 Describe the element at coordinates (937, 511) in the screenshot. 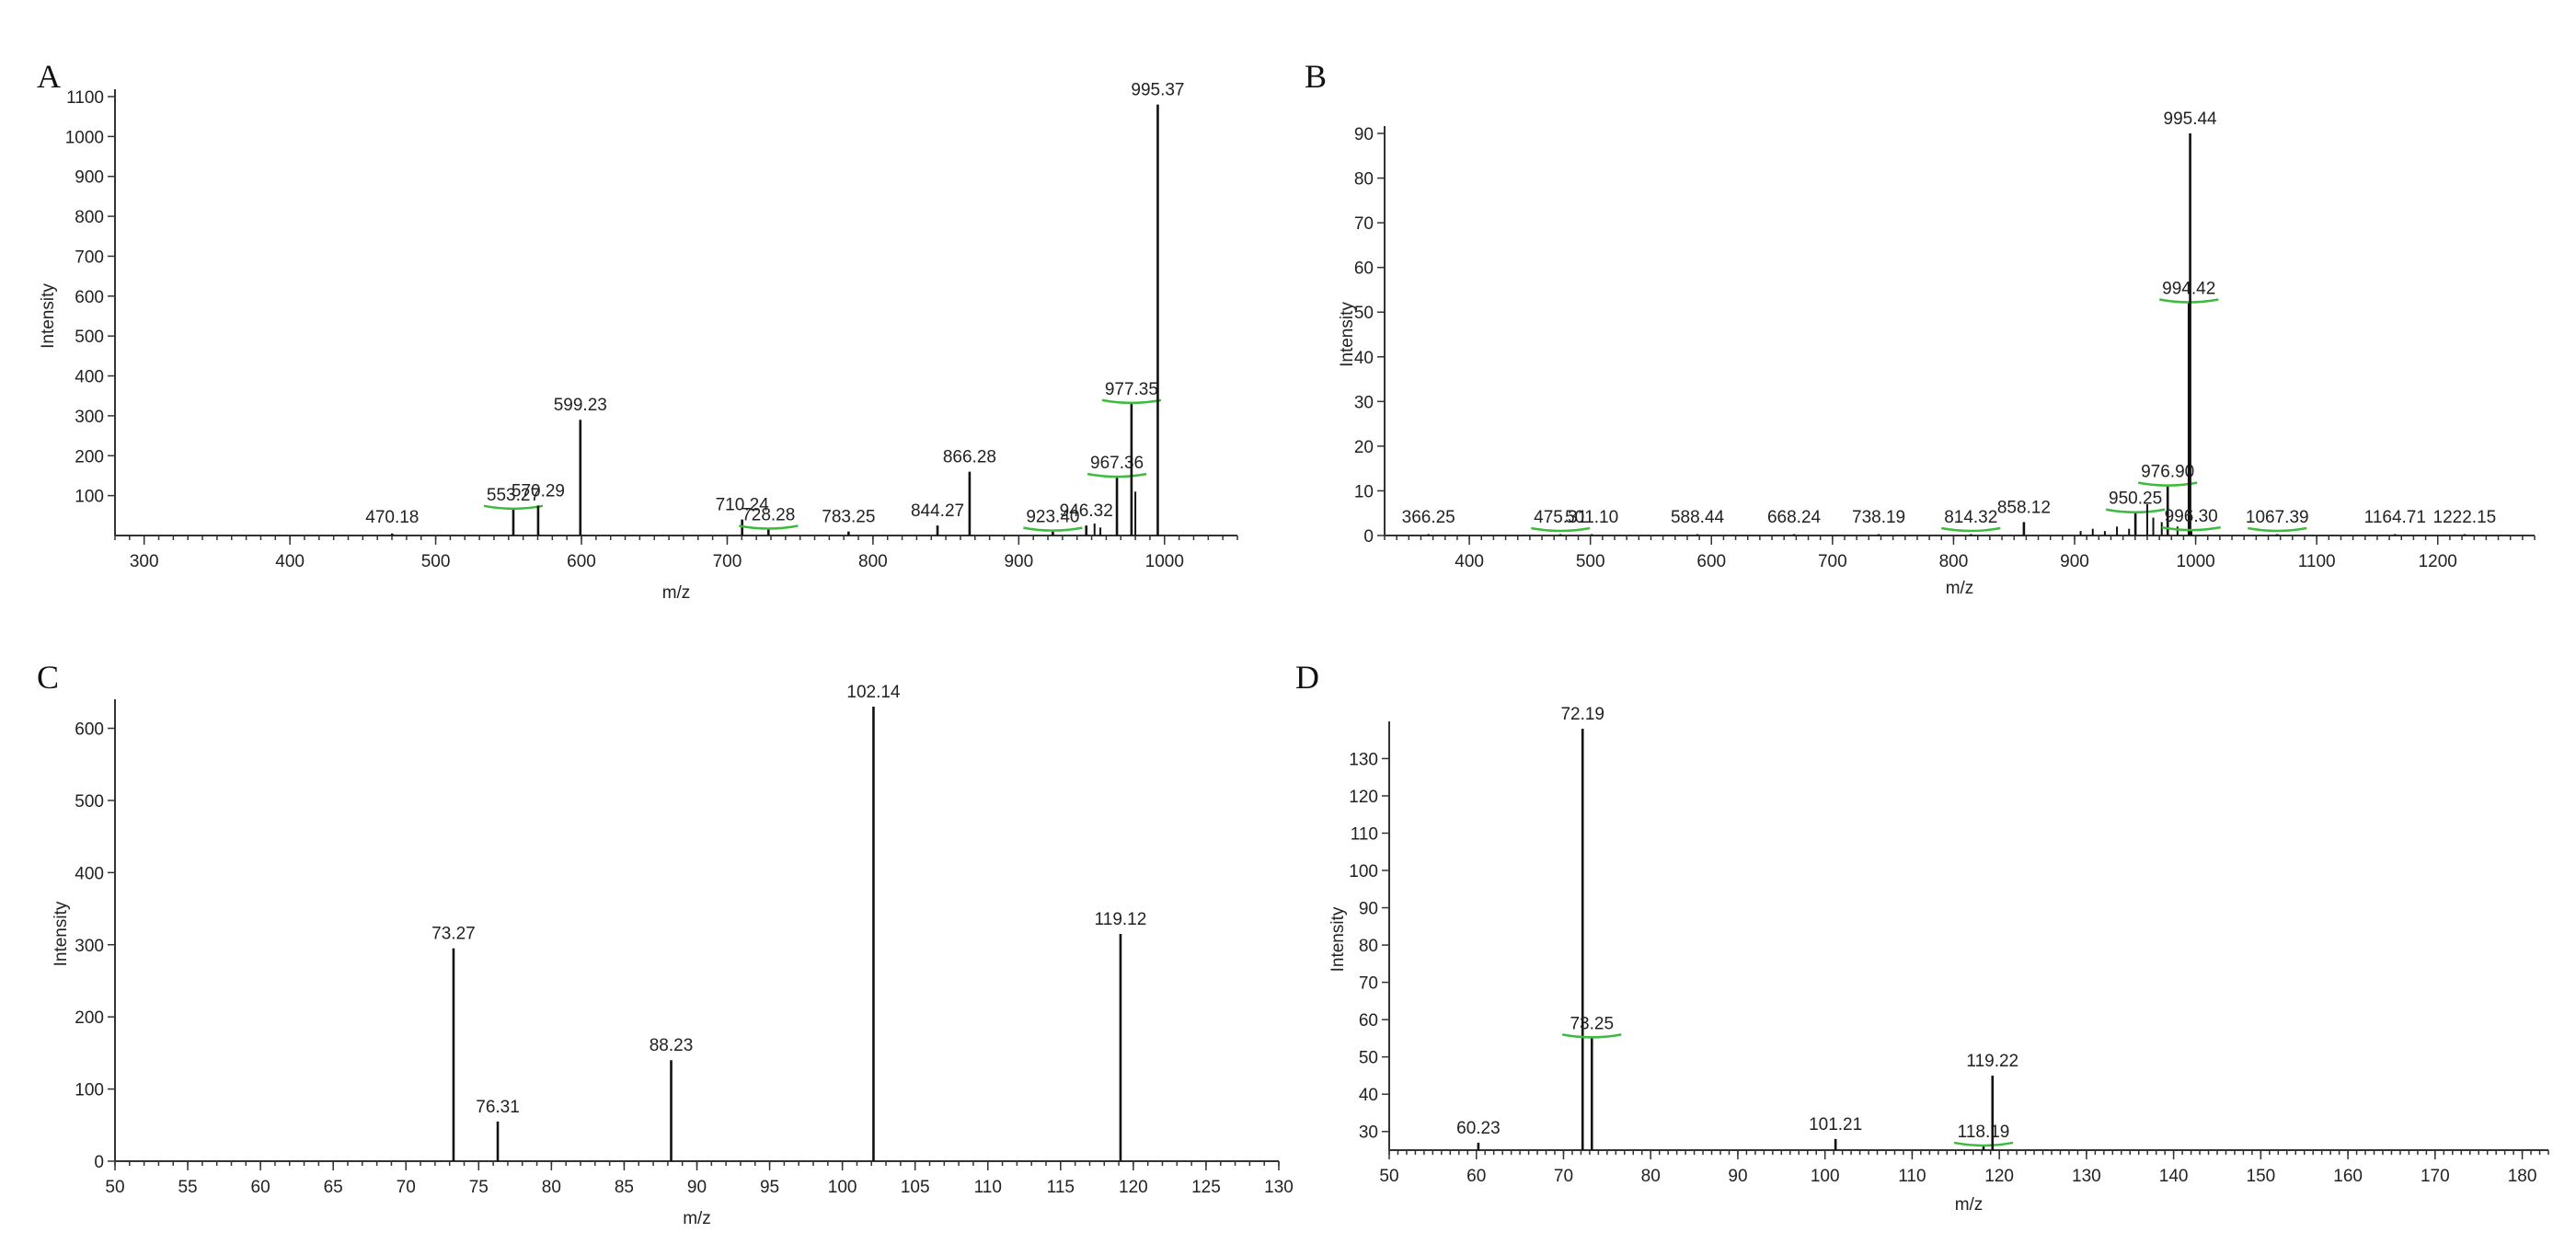

I see `peak-label: 844.27` at that location.